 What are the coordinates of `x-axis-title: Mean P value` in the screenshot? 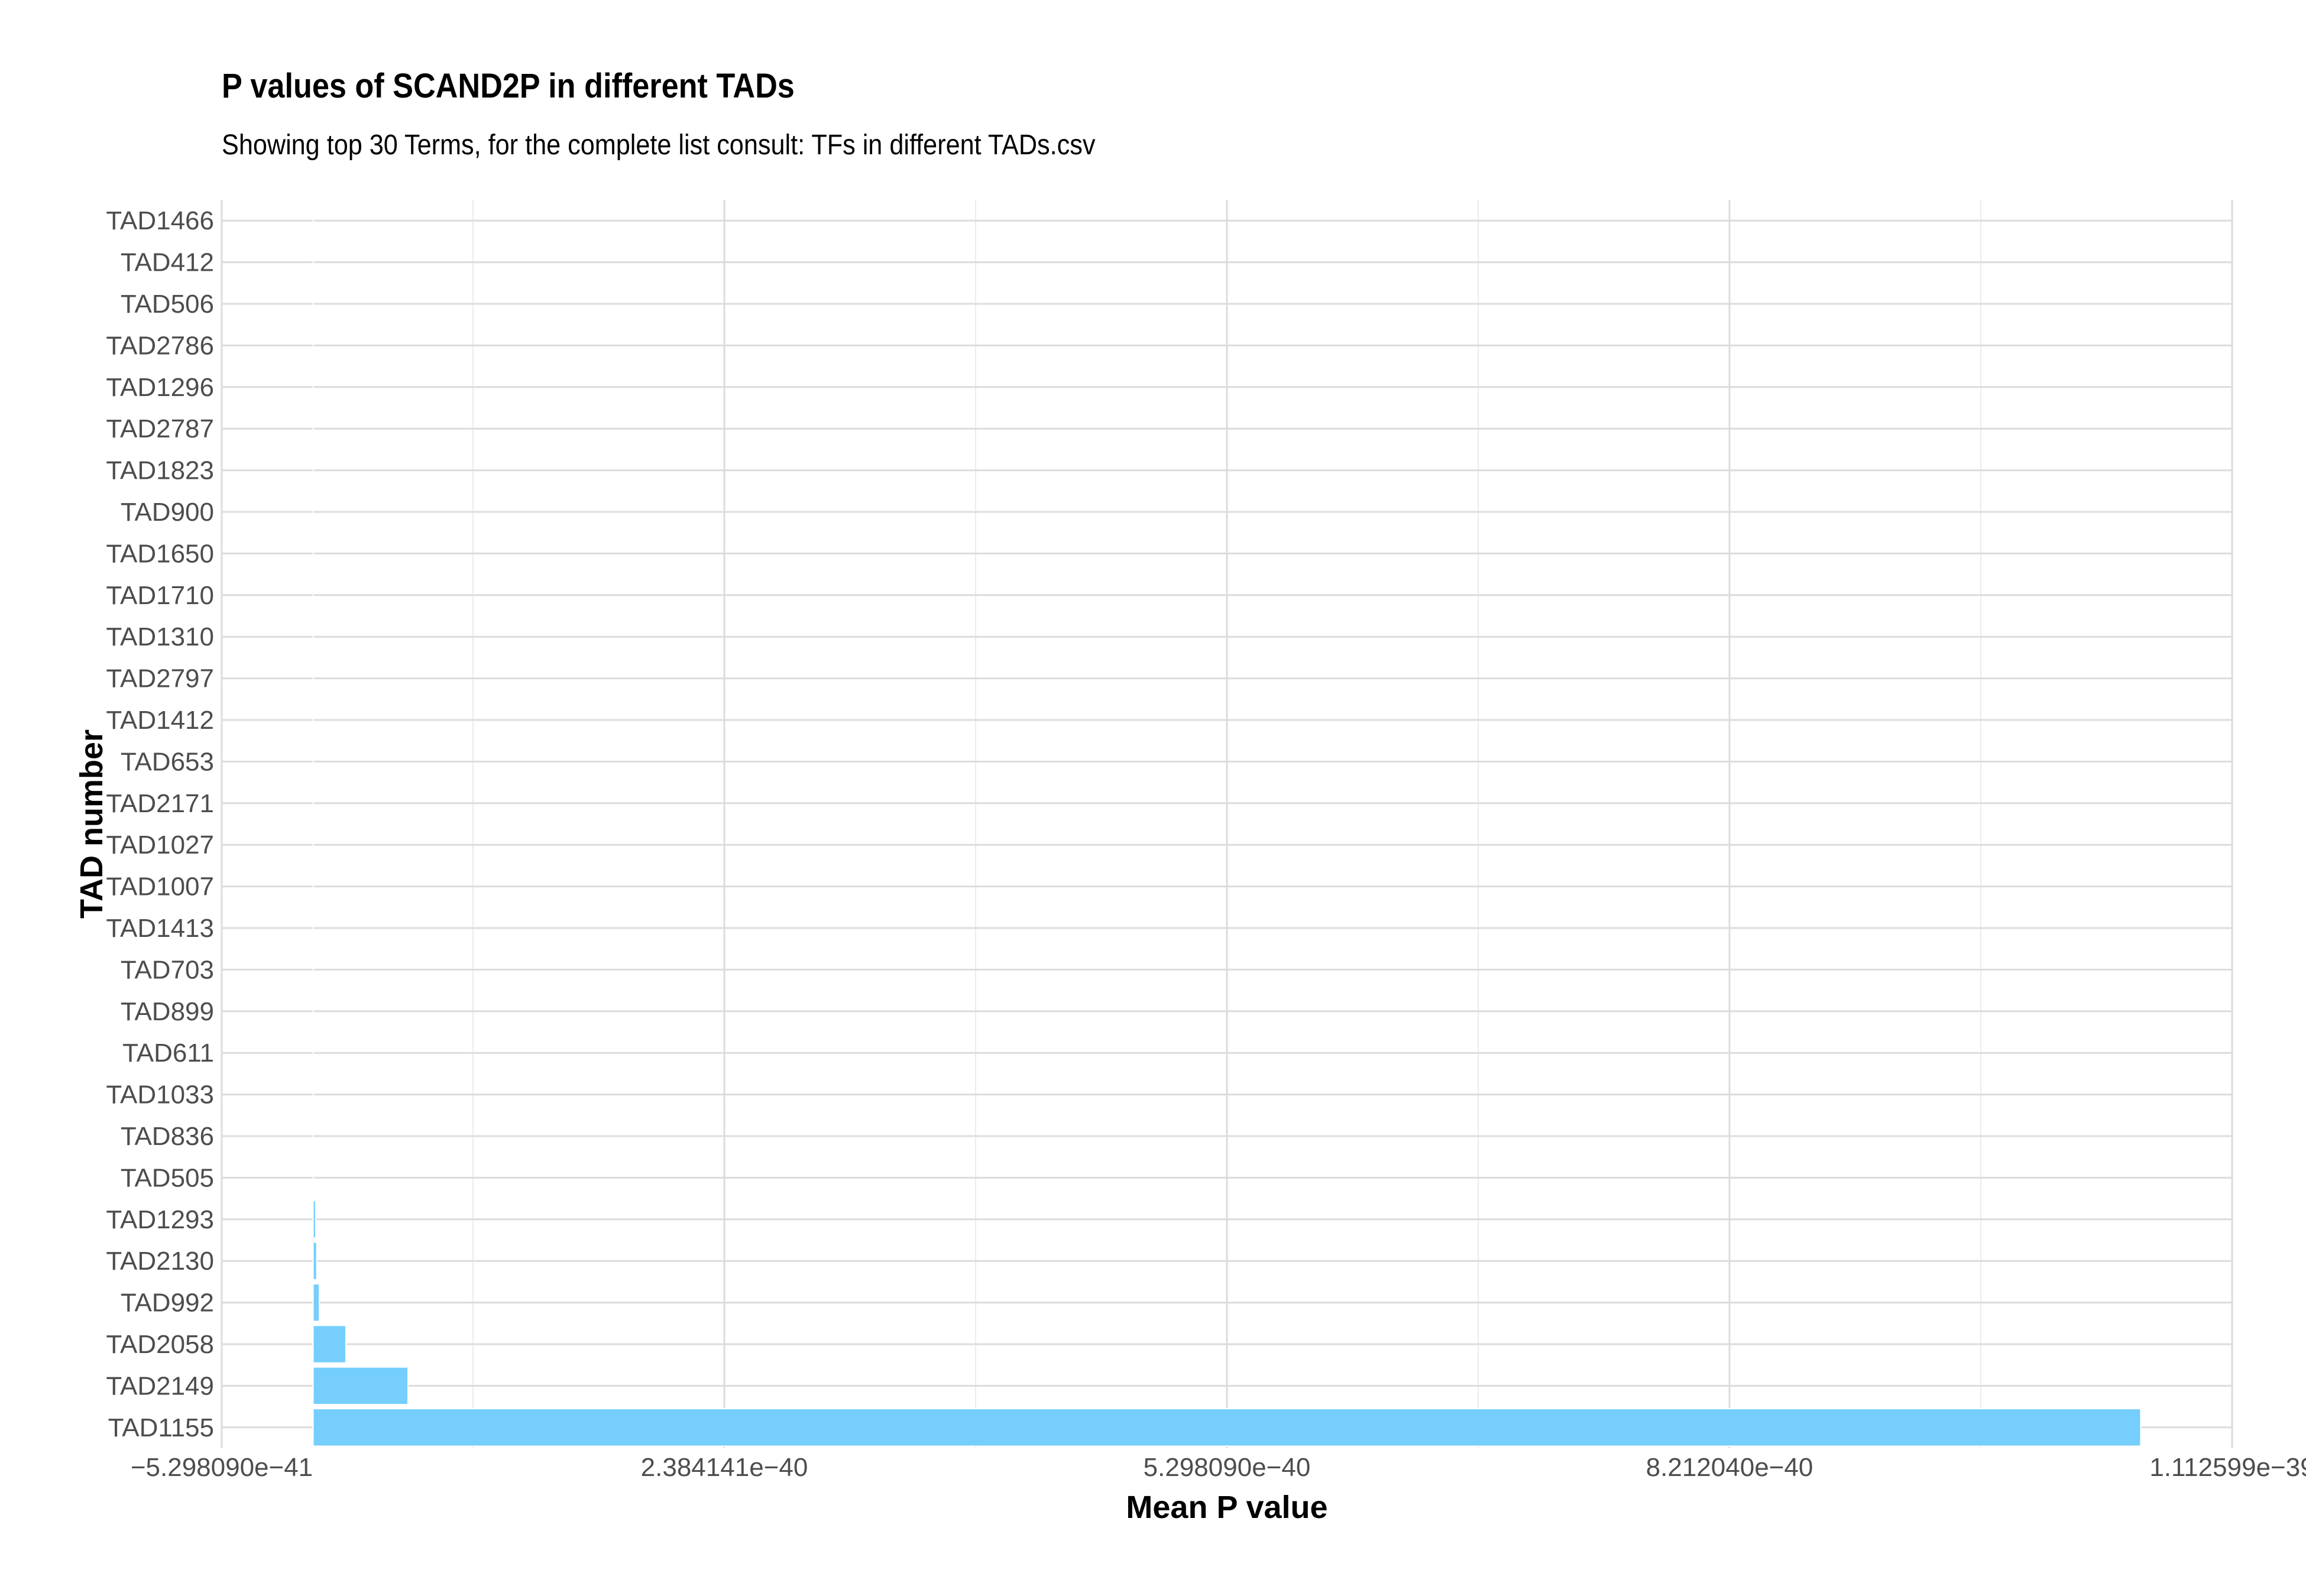 It's located at (1226, 1507).